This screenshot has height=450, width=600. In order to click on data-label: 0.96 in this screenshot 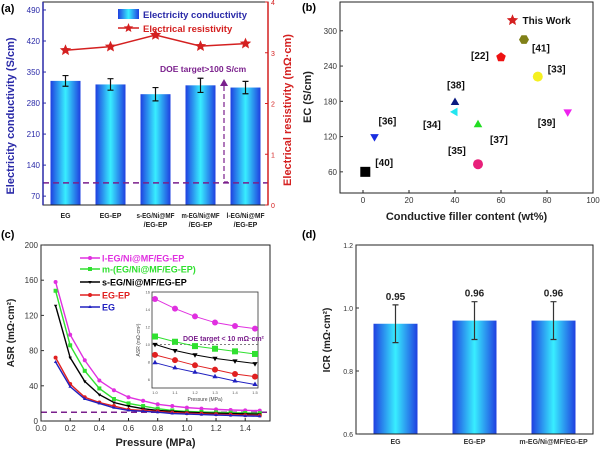, I will do `click(475, 294)`.